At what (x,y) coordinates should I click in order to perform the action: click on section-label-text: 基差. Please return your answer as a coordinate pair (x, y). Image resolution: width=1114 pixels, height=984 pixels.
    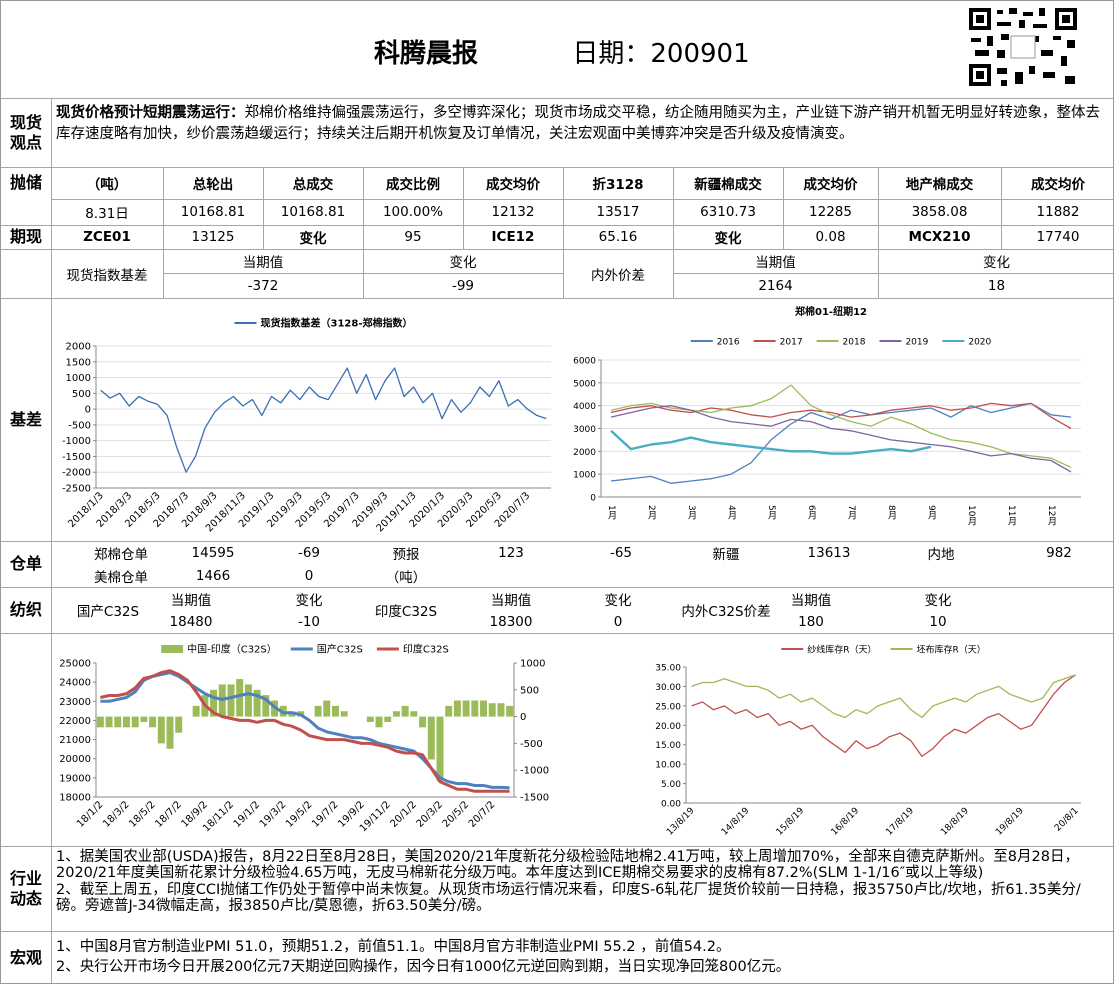
    Looking at the image, I should click on (25, 419).